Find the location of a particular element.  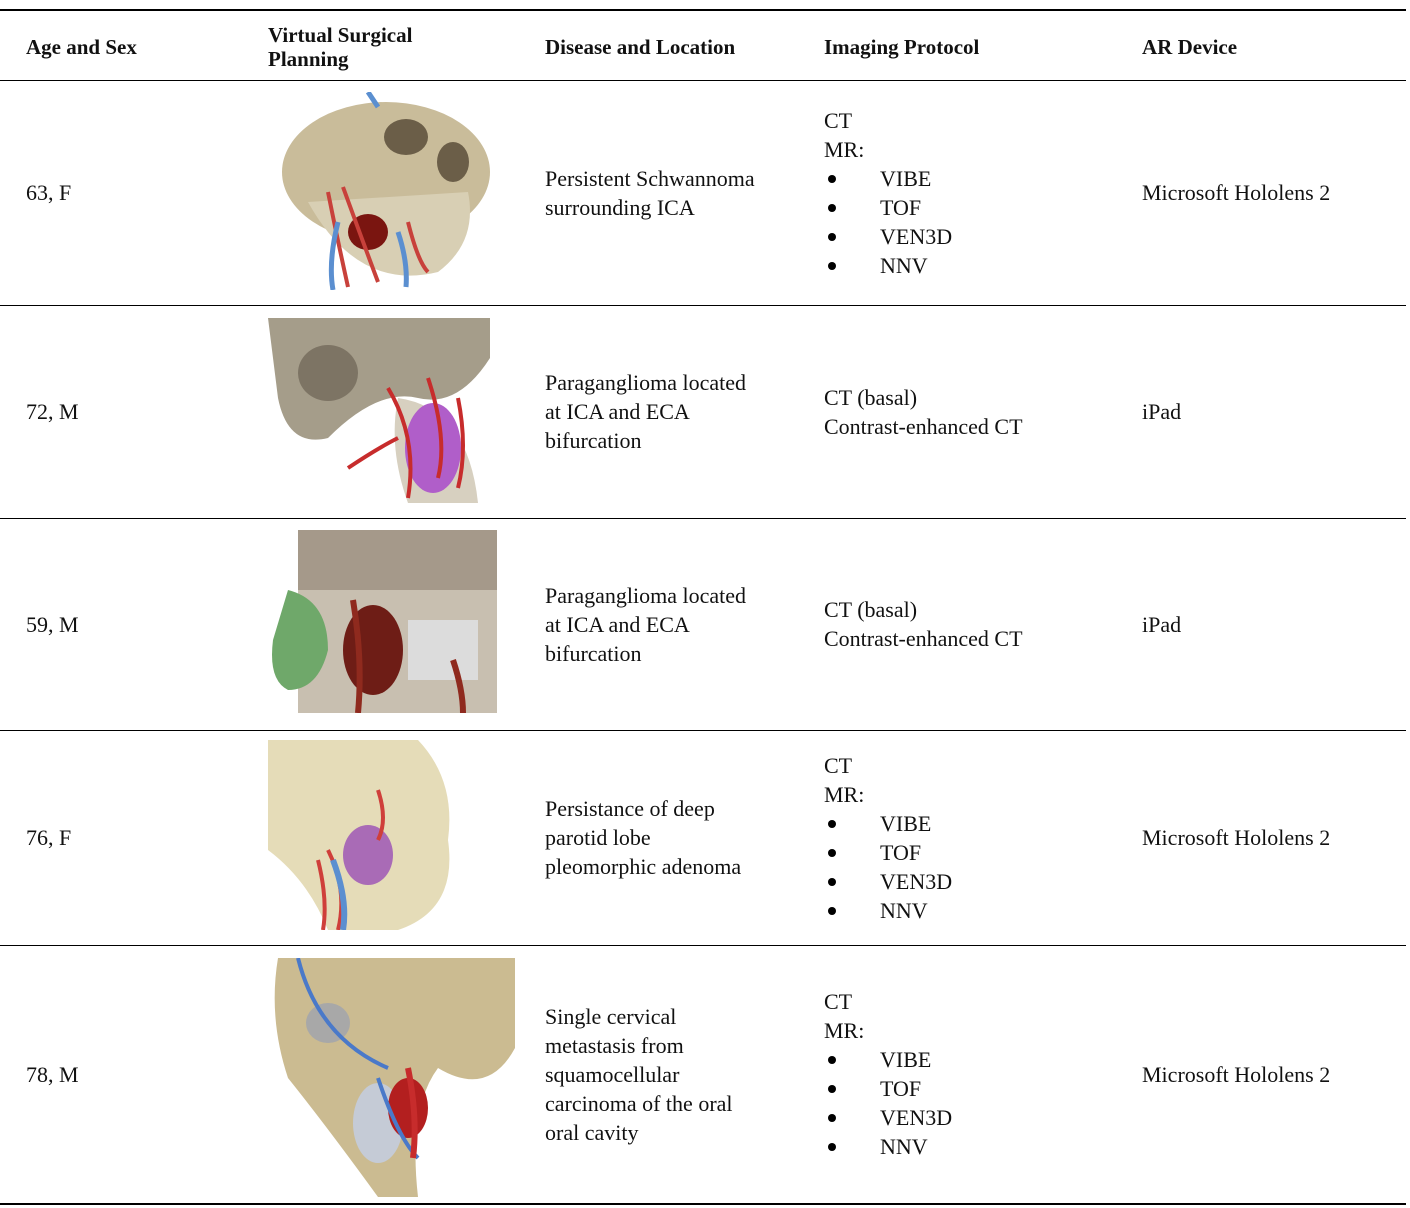

header-cell: AR Device is located at coordinates (1190, 47).